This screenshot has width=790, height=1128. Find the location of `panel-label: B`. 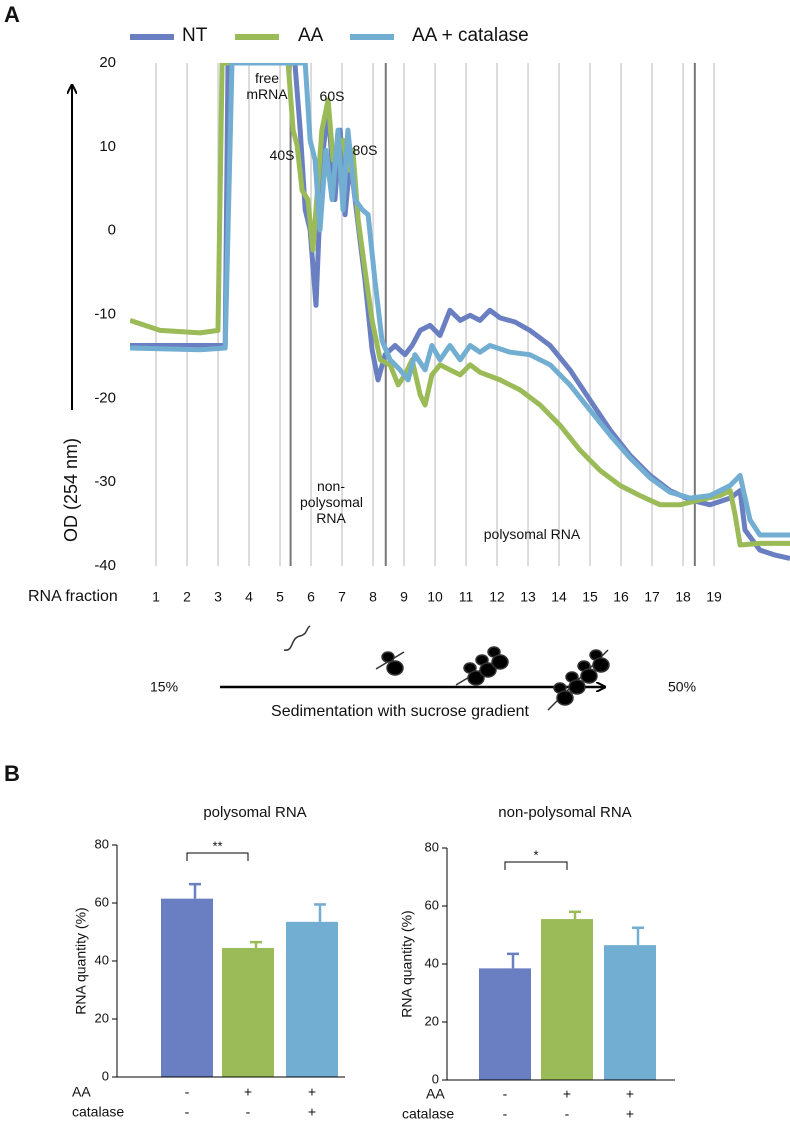

panel-label: B is located at coordinates (12, 773).